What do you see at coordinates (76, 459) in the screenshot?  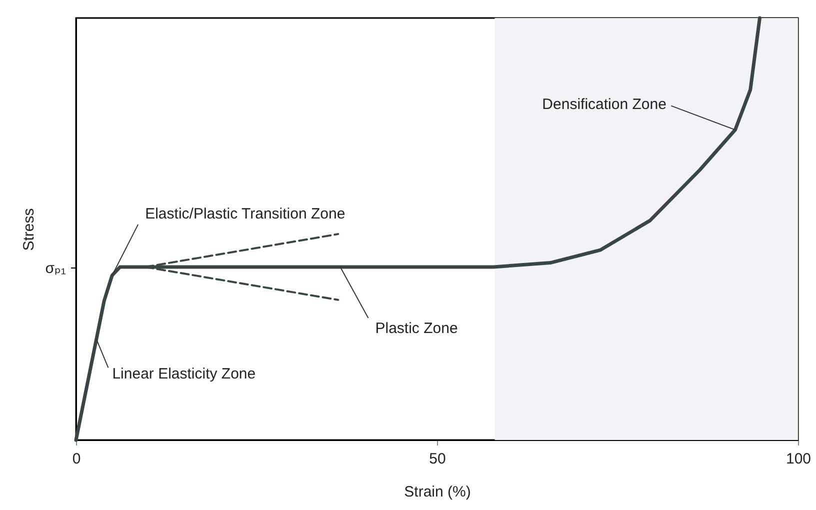 I see `x-tick-label: 0` at bounding box center [76, 459].